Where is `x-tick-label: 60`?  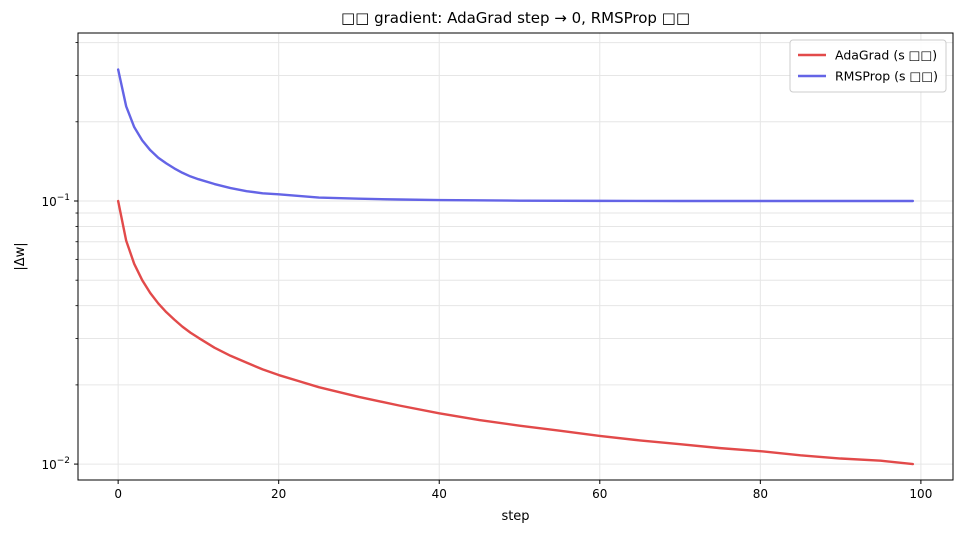 x-tick-label: 60 is located at coordinates (599, 494).